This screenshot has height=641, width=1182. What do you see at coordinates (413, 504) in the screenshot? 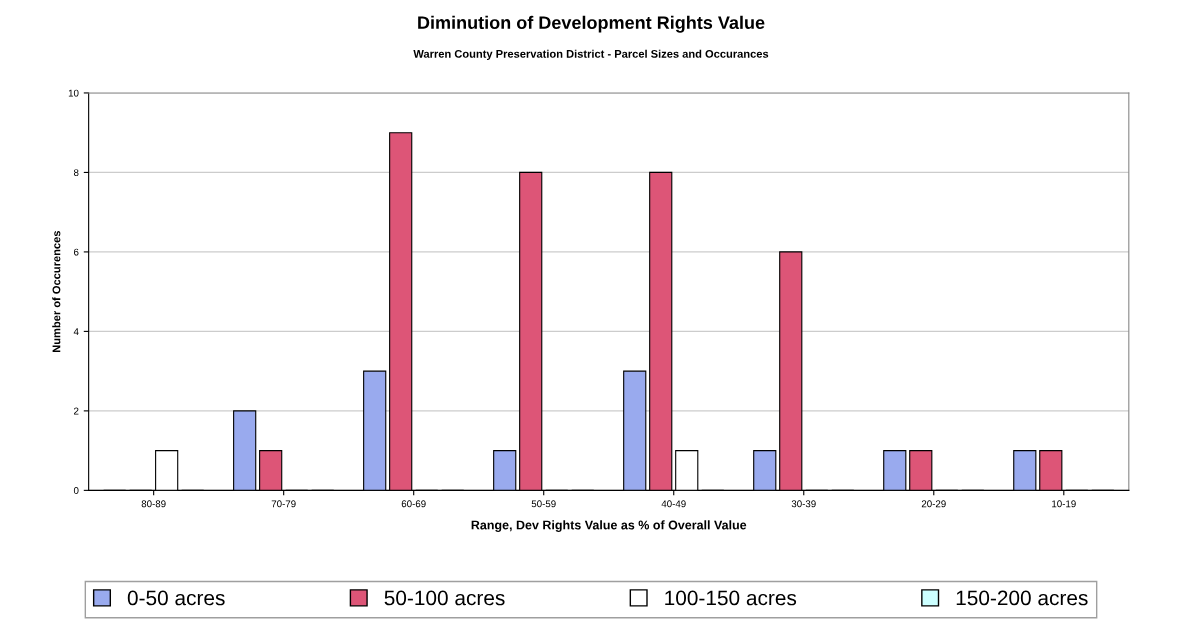
I see `x-tick-label: 60-69` at bounding box center [413, 504].